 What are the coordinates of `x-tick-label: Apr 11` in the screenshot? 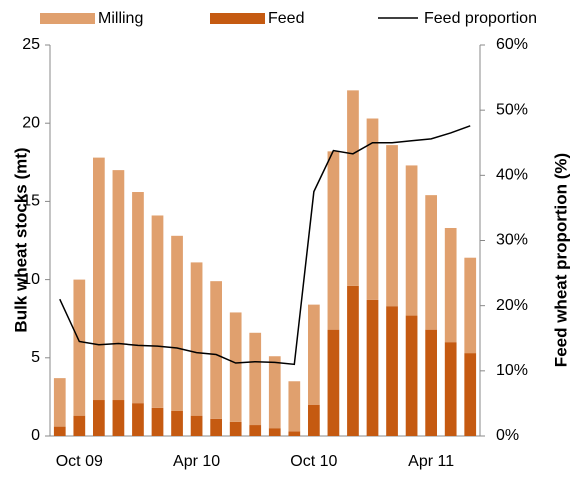 It's located at (431, 461).